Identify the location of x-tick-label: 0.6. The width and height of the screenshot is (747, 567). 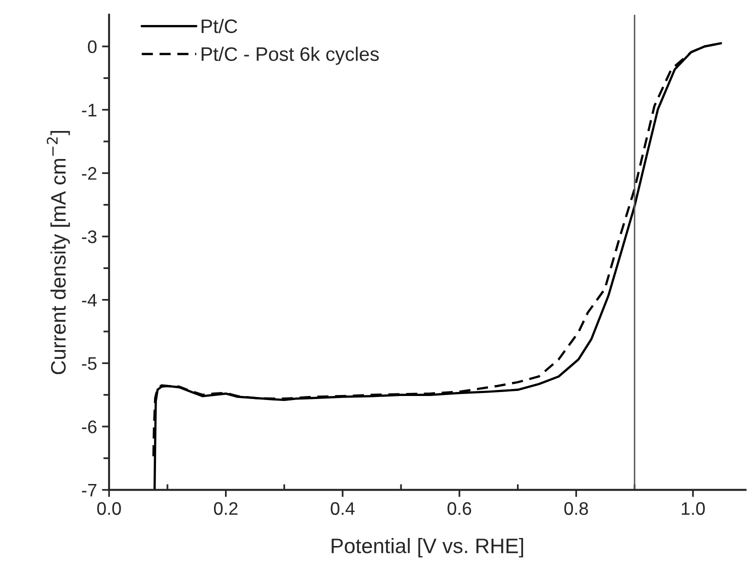
(460, 508).